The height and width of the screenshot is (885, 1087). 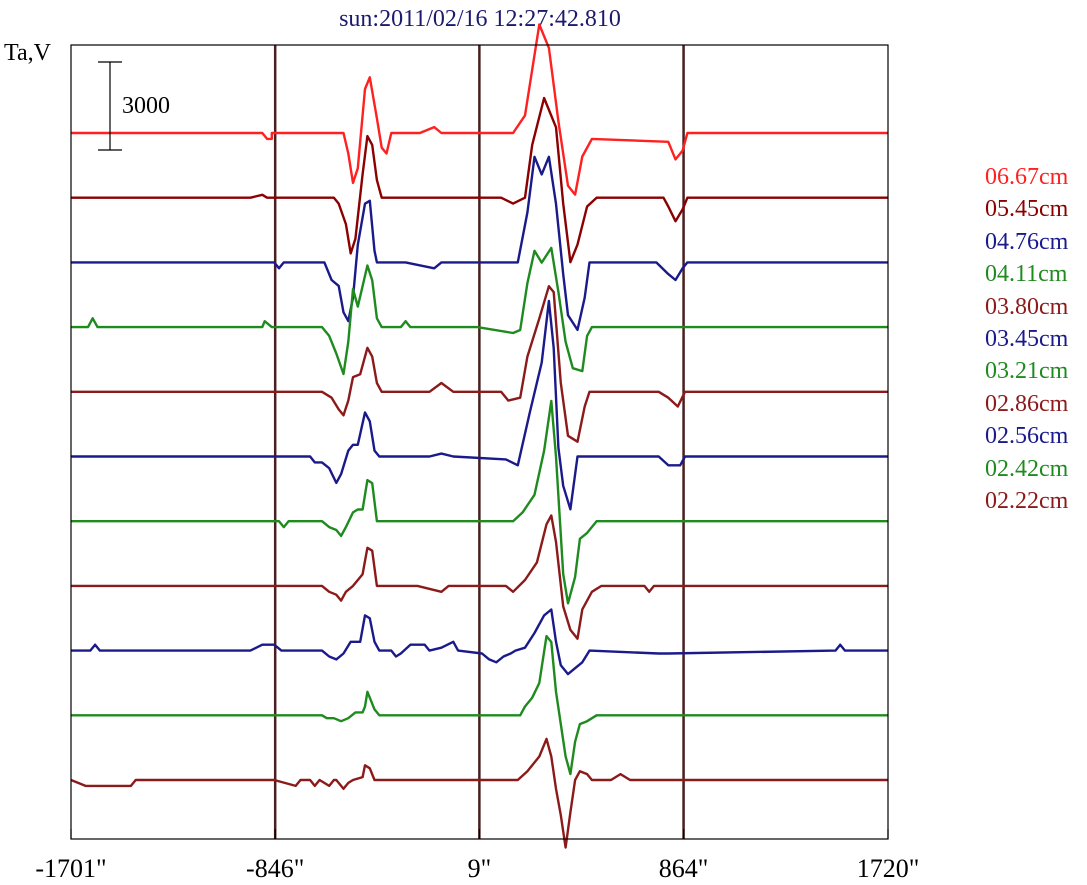 I want to click on legend-entry: 02.86cm, so click(x=1027, y=403).